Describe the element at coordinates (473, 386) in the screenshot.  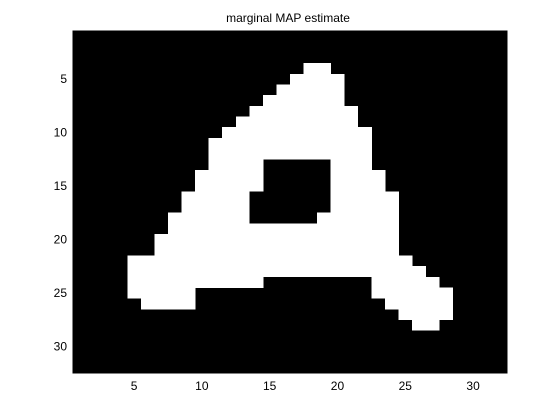
I see `x-tick-label: 30` at that location.